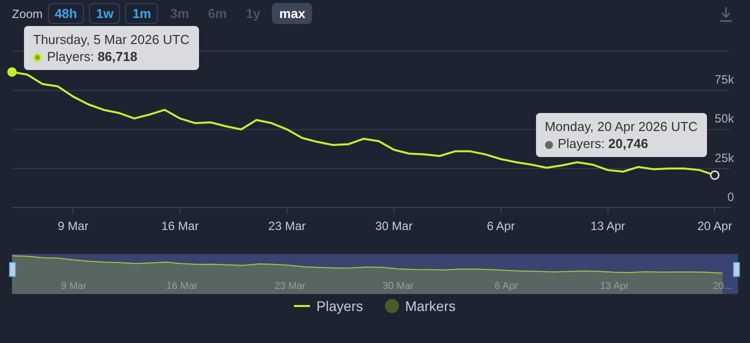  What do you see at coordinates (66, 13) in the screenshot?
I see `text: 48h` at bounding box center [66, 13].